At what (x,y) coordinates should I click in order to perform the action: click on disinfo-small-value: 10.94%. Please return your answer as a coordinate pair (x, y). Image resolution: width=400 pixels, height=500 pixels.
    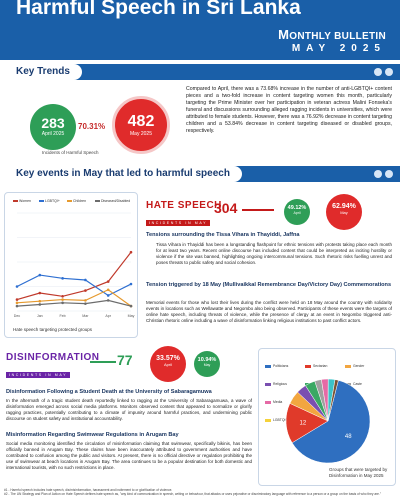
    Looking at the image, I should click on (207, 360).